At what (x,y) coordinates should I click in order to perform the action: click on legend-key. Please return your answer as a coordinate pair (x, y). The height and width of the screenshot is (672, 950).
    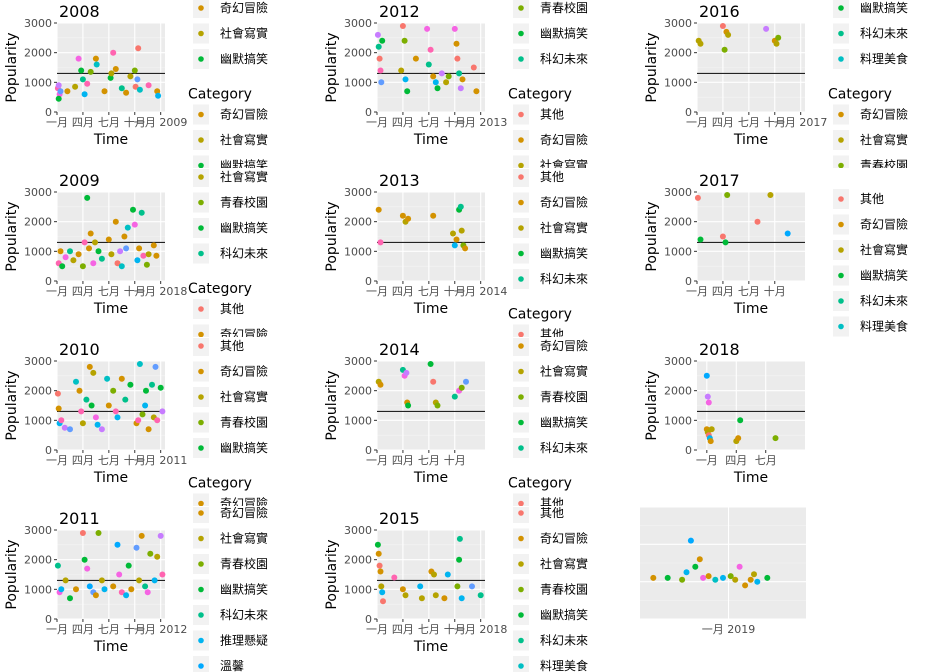
    Looking at the image, I should click on (201, 330).